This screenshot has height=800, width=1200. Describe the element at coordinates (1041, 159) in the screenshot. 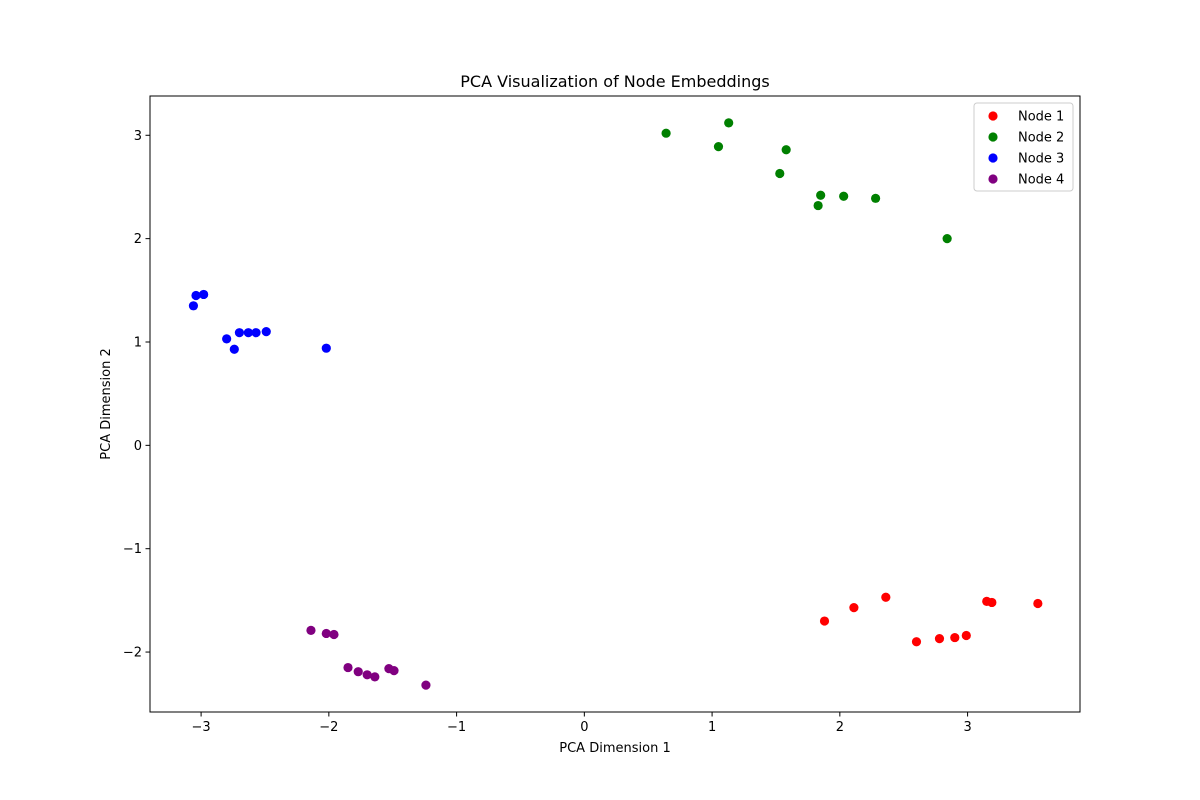

I see `legend-label-node-3: Node 3` at that location.